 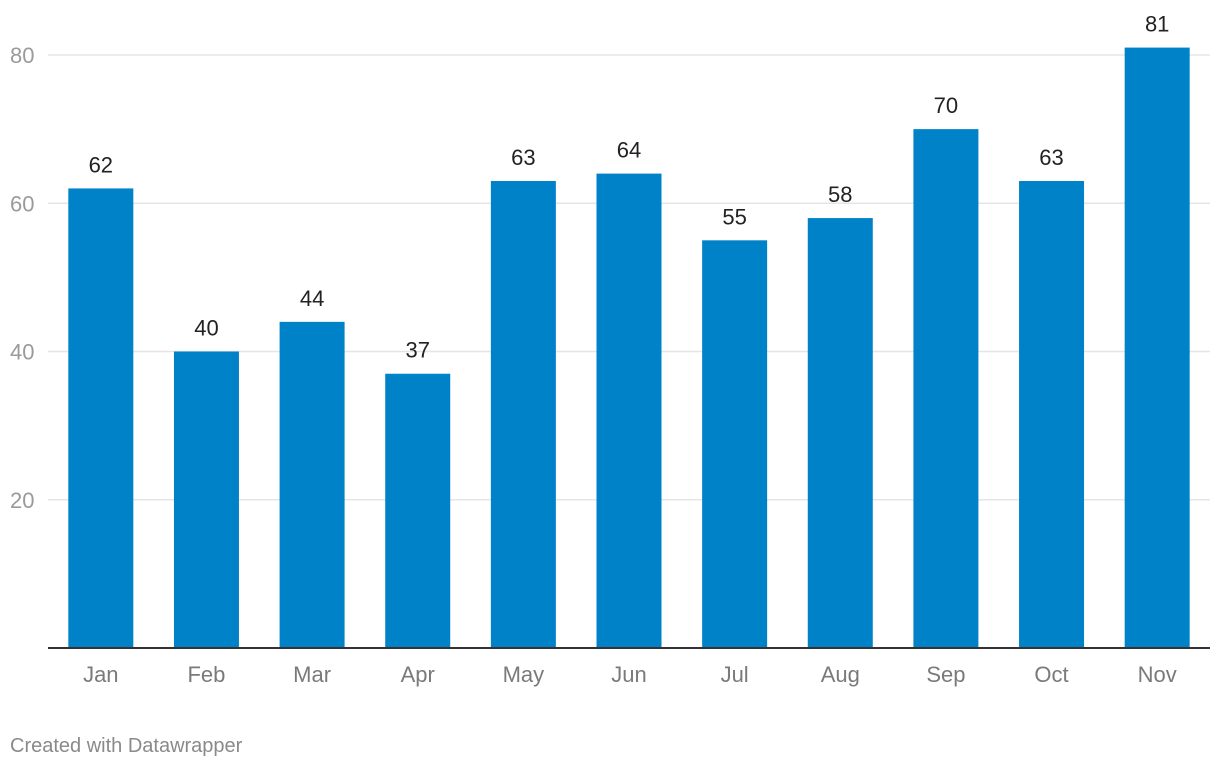 What do you see at coordinates (1157, 24) in the screenshot?
I see `data-label: 81` at bounding box center [1157, 24].